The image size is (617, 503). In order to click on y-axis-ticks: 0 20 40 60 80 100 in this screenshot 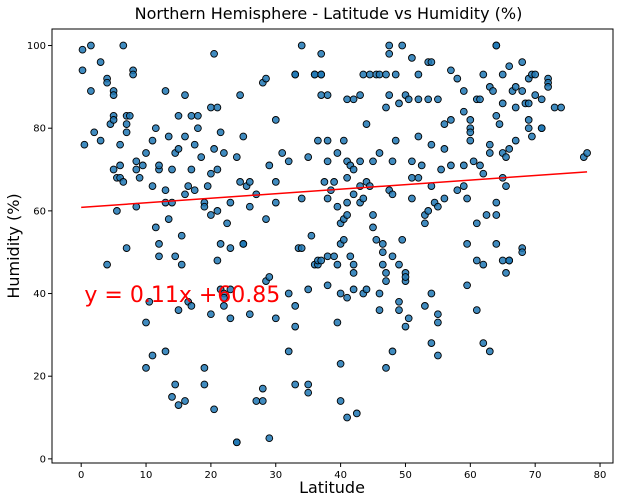, I will do `click(39, 253)`.